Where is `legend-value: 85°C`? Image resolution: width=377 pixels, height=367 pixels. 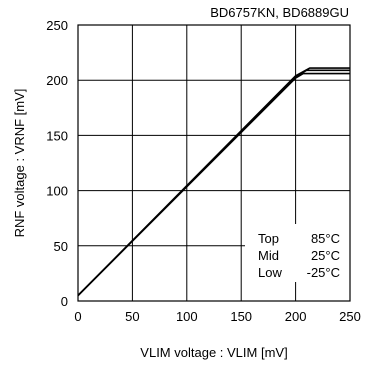 legend-value: 85°C is located at coordinates (325, 238).